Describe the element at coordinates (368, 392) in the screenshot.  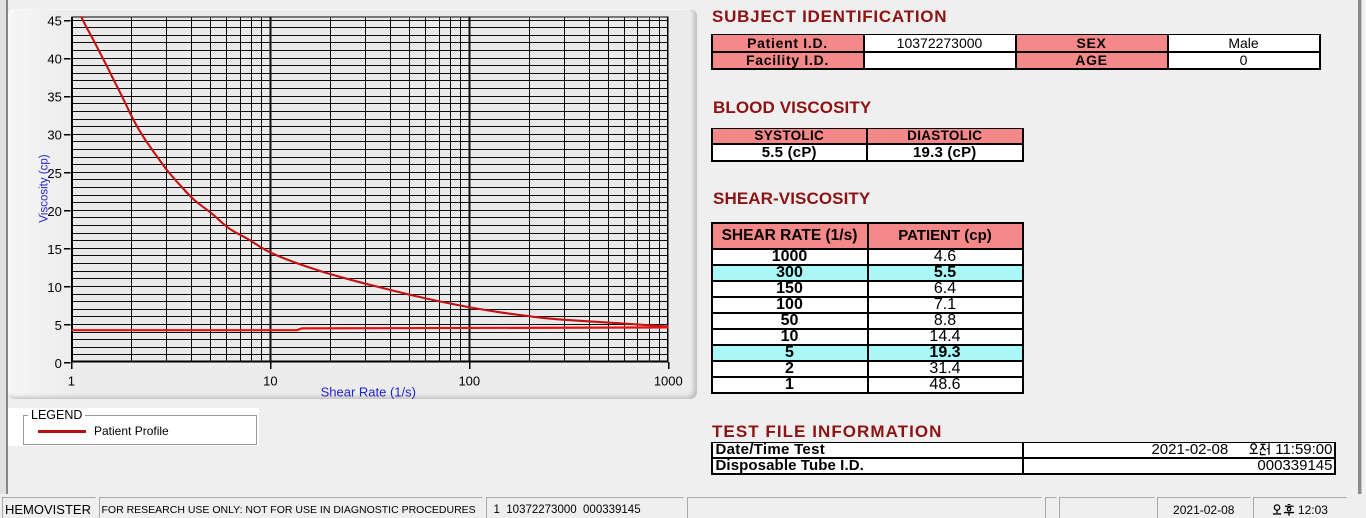
I see `svg-text: Shear Rate (1/s)` at that location.